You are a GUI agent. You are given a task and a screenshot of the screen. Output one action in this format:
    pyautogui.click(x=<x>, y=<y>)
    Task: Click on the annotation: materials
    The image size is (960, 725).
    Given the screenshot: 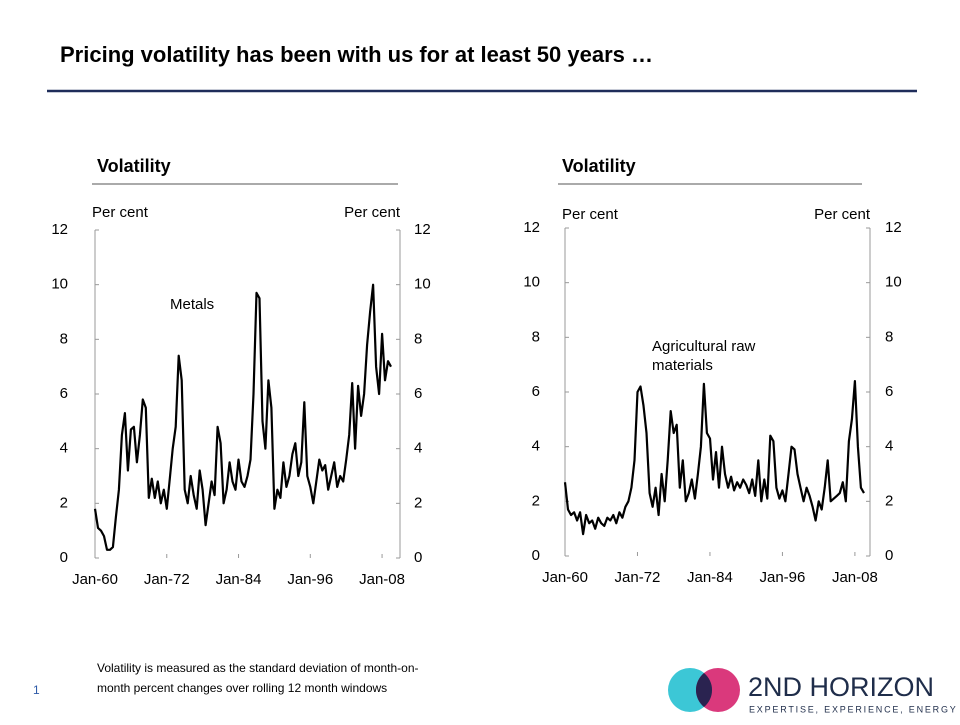 What is the action you would take?
    pyautogui.click(x=682, y=365)
    